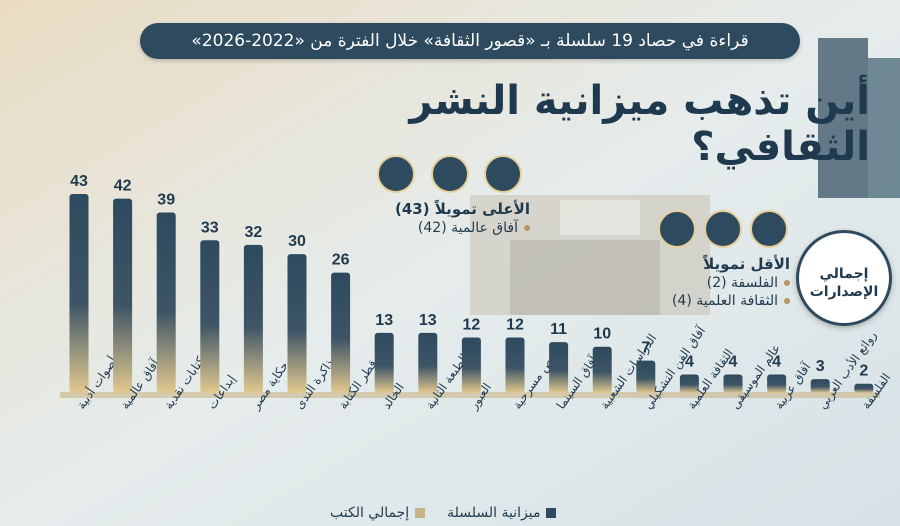 Image resolution: width=900 pixels, height=526 pixels. I want to click on lowest-heading: الأقل تمويلاً, so click(746, 264).